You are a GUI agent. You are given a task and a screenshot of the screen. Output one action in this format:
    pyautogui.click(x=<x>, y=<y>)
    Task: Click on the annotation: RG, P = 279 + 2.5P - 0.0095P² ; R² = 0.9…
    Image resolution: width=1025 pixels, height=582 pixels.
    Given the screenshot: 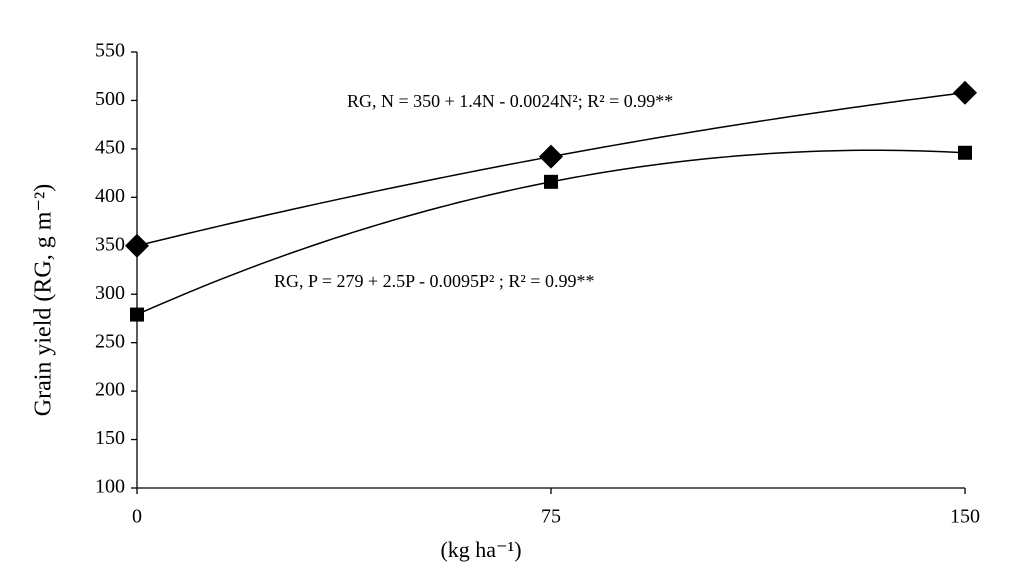 What is the action you would take?
    pyautogui.click(x=434, y=281)
    